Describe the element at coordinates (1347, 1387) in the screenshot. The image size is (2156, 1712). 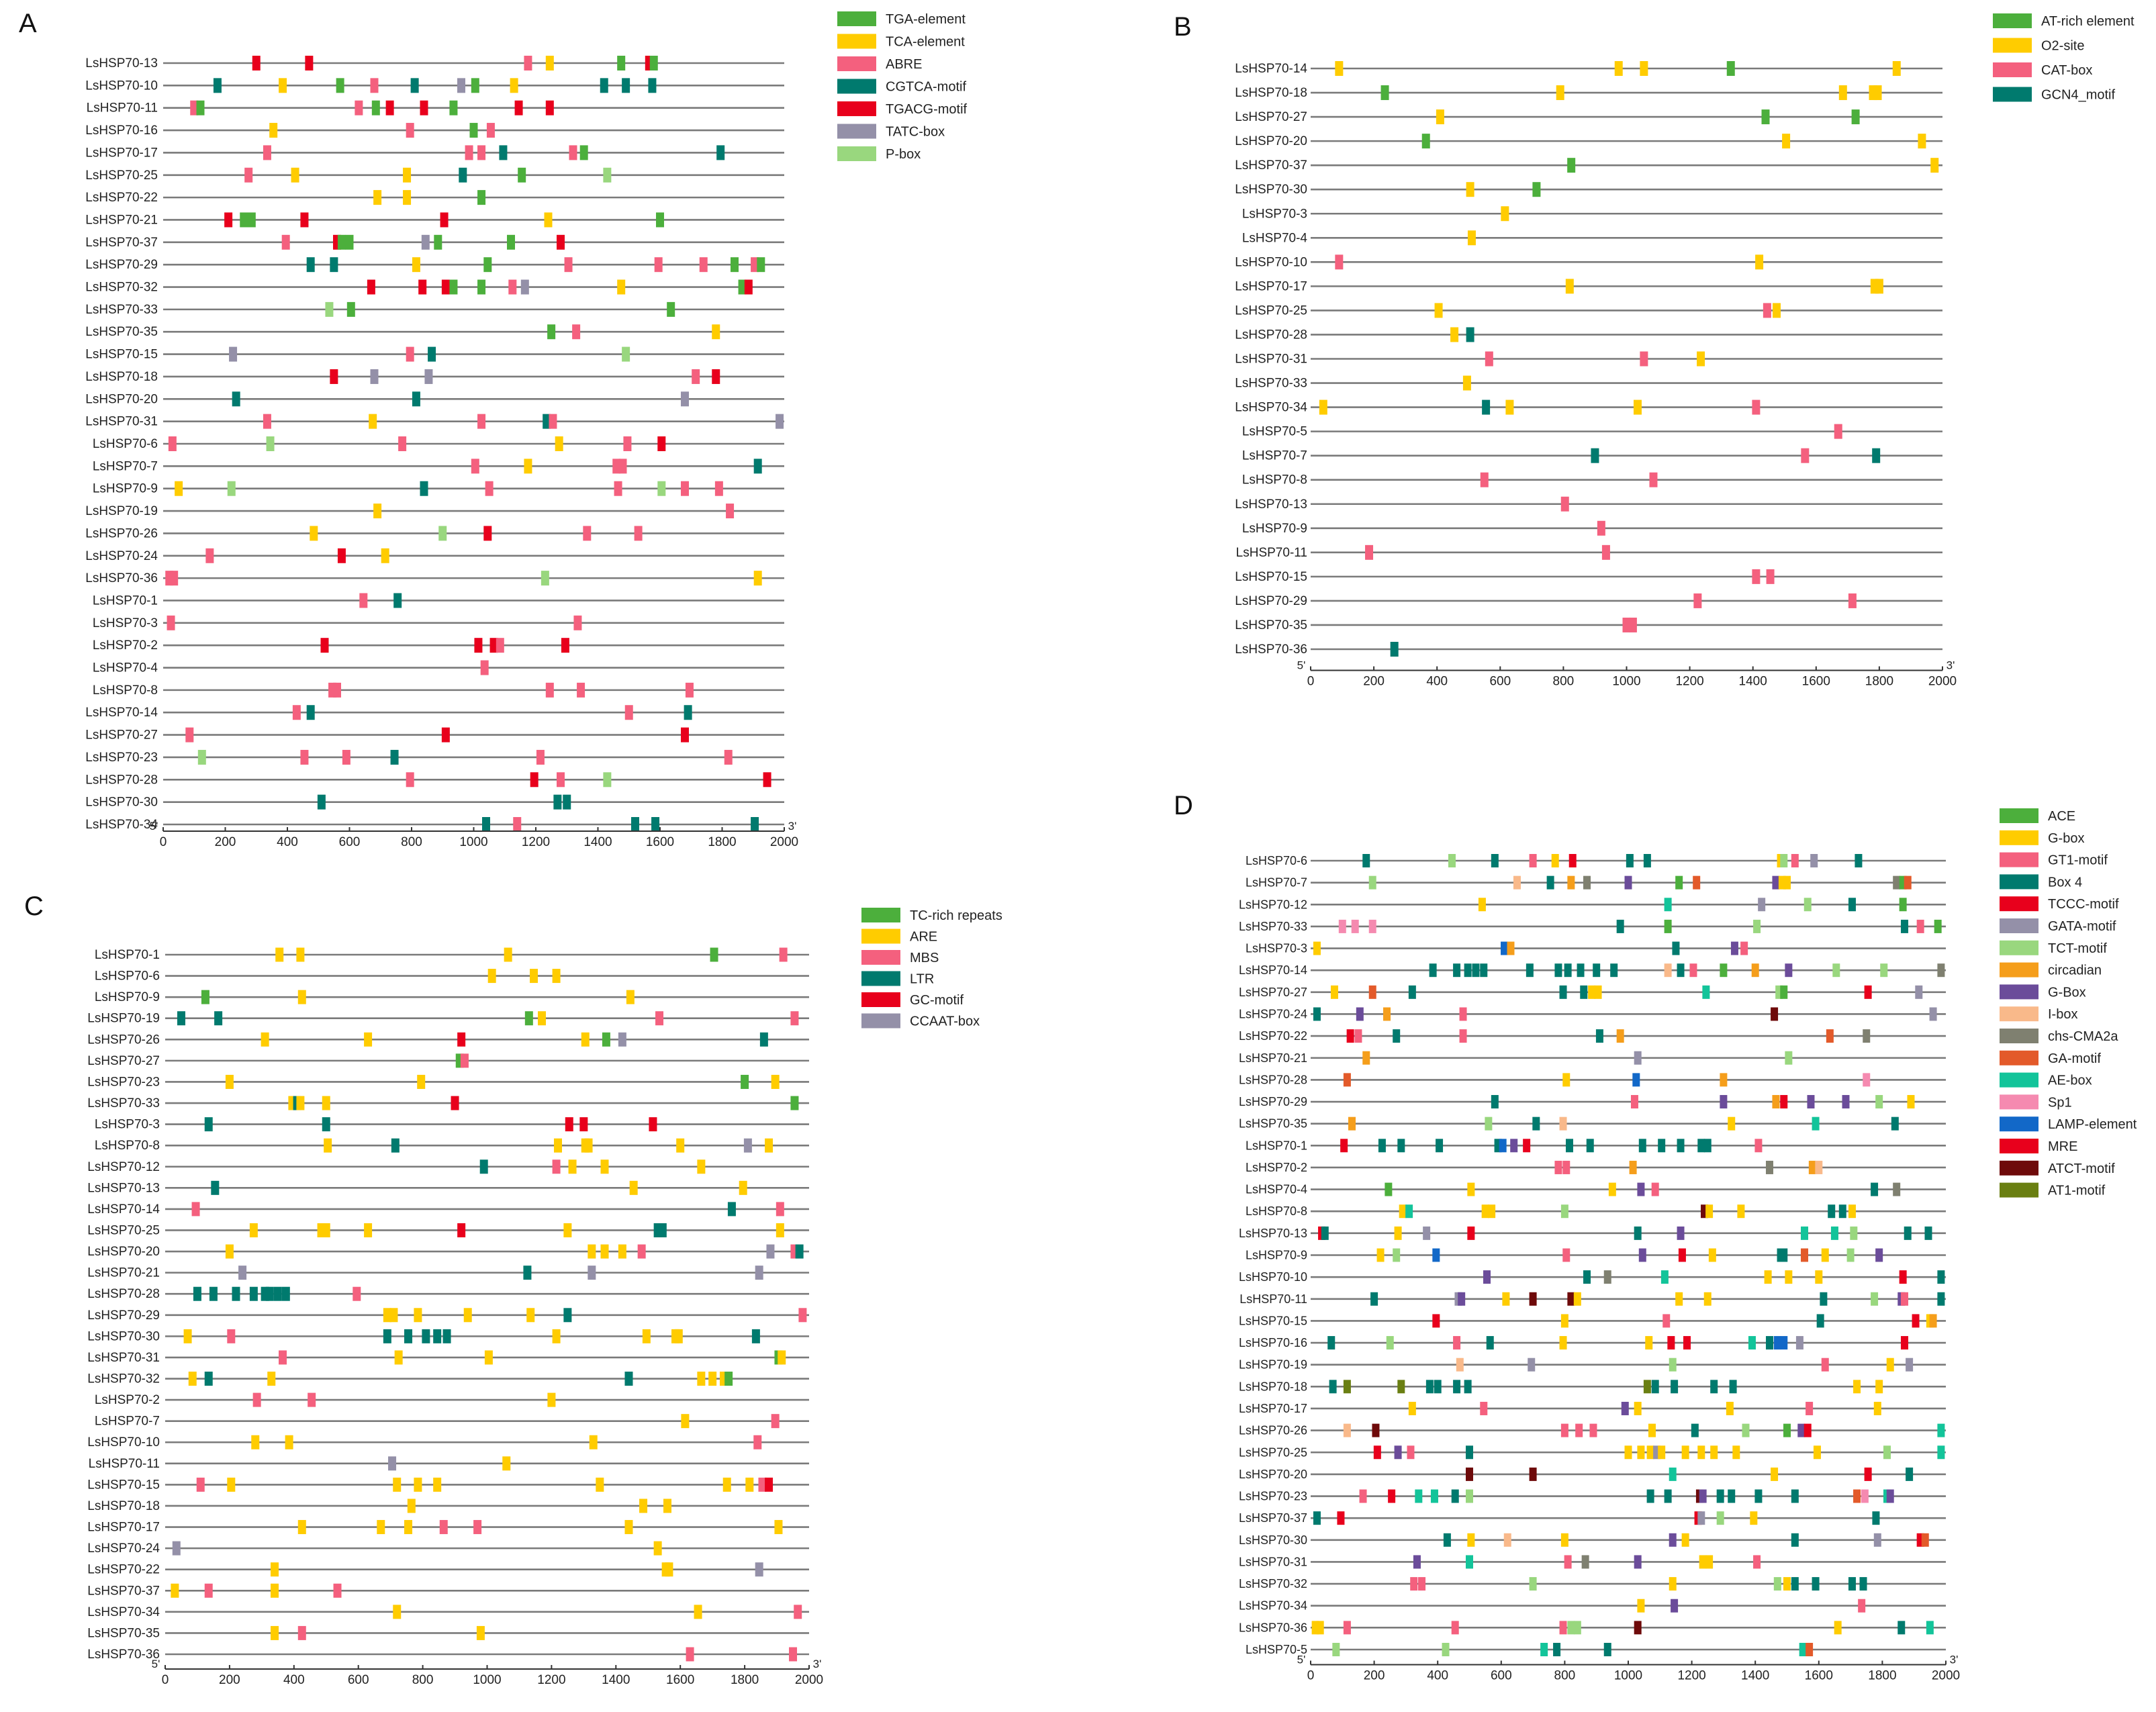
I see `element-mark-at1-motif` at that location.